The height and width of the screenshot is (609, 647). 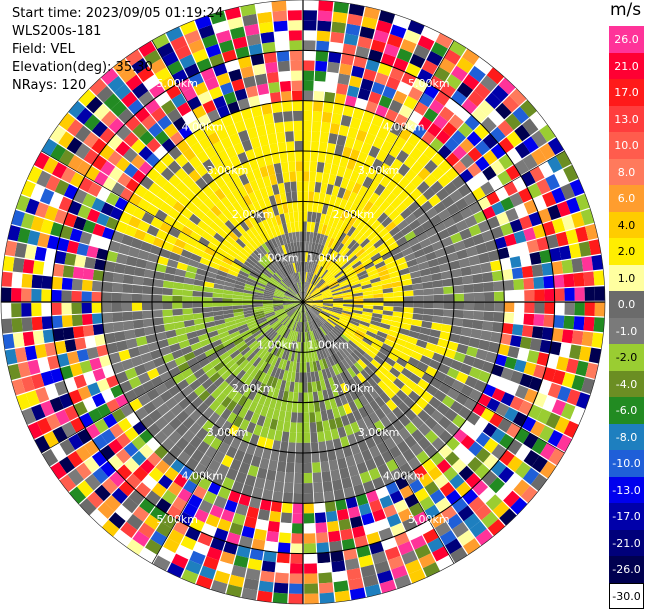 I want to click on range-ring-label: 2.00km, so click(x=253, y=214).